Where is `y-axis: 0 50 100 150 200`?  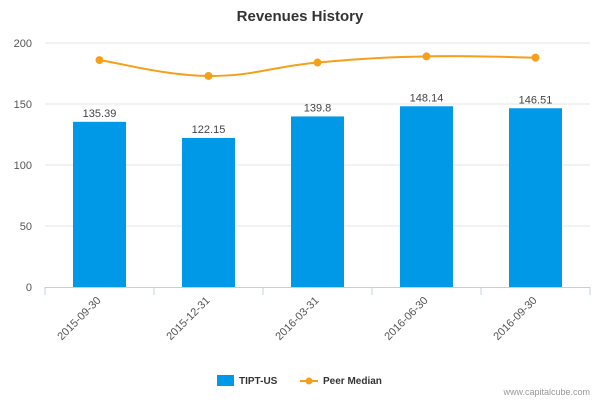 y-axis: 0 50 100 150 200 is located at coordinates (23, 166).